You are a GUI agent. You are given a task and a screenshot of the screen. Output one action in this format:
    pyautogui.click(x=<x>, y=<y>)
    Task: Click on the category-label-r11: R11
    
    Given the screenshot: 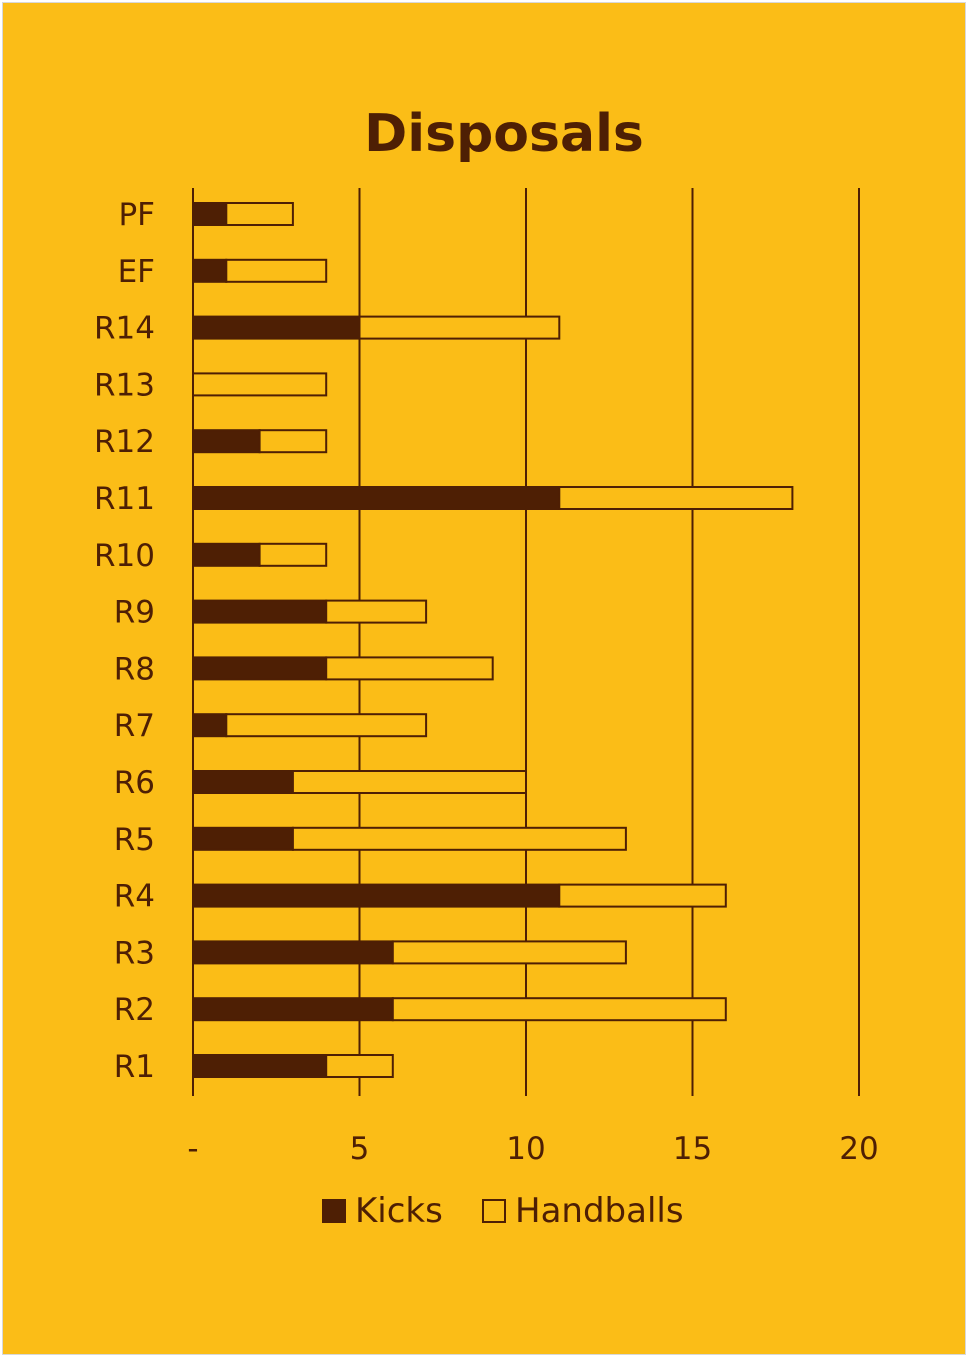 What is the action you would take?
    pyautogui.click(x=124, y=499)
    